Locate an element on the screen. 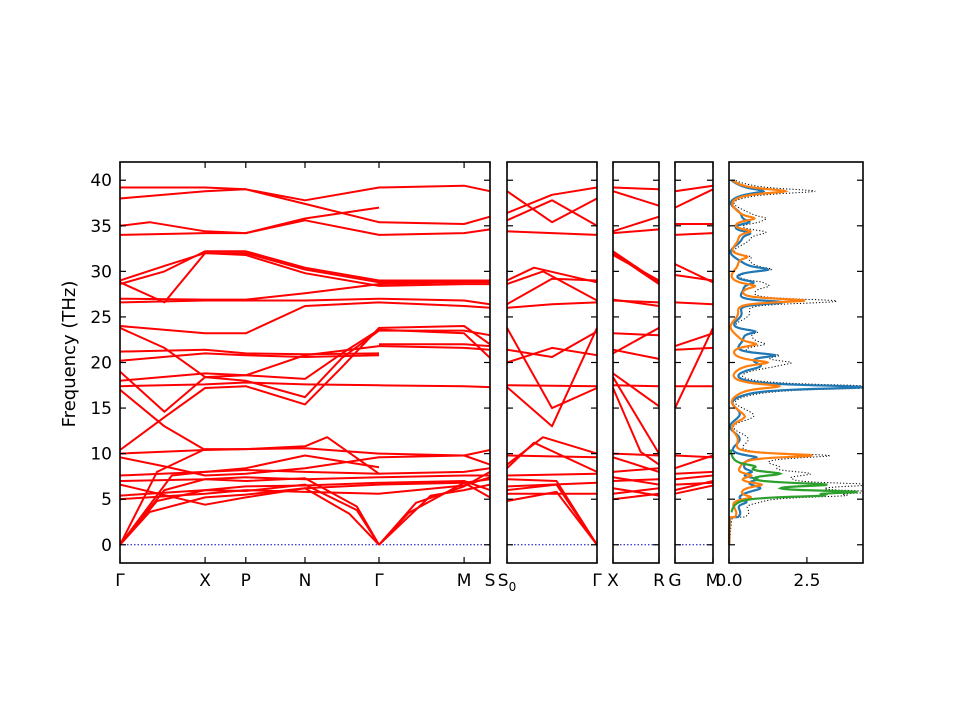 Image resolution: width=960 pixels, height=725 pixels. x-tick-label: G is located at coordinates (674, 581).